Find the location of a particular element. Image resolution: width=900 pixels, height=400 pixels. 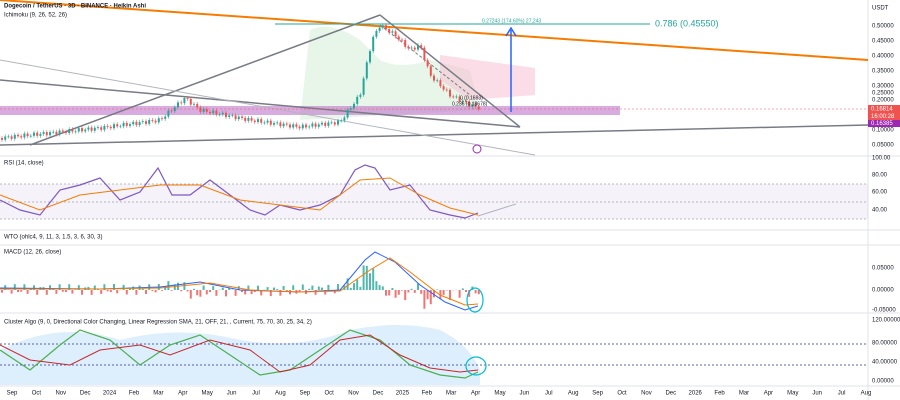

measure-label: 0.27243 (174.60%) 27,243 is located at coordinates (511, 21).